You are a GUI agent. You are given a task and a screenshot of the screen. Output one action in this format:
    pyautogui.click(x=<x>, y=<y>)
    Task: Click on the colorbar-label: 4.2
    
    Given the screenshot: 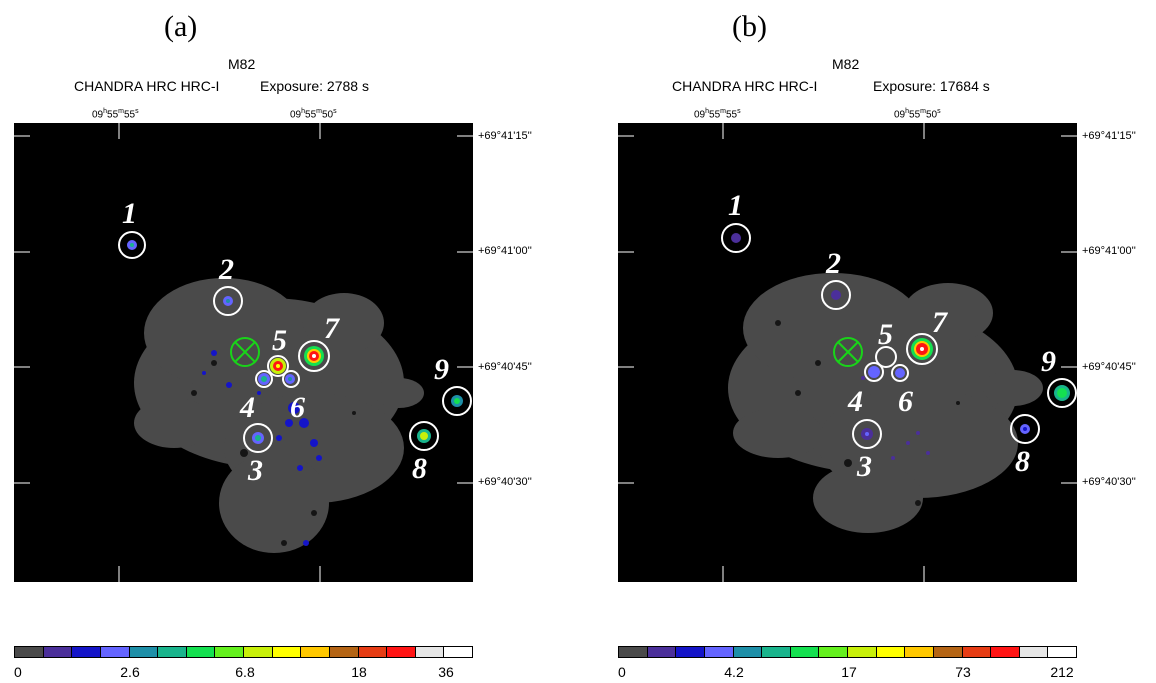 What is the action you would take?
    pyautogui.click(x=734, y=672)
    